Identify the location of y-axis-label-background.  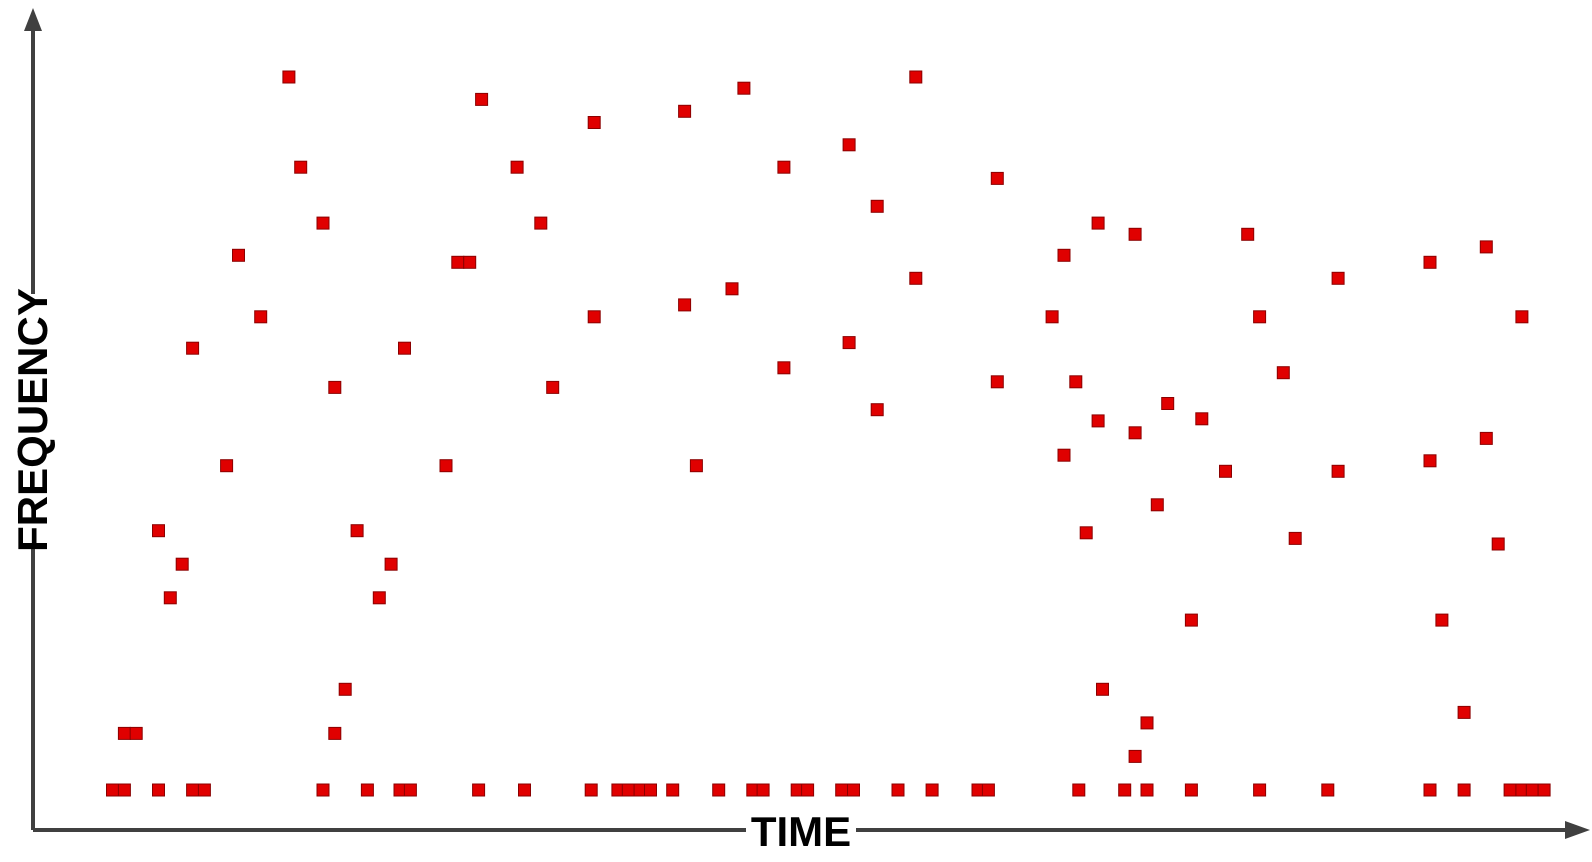
(34, 420).